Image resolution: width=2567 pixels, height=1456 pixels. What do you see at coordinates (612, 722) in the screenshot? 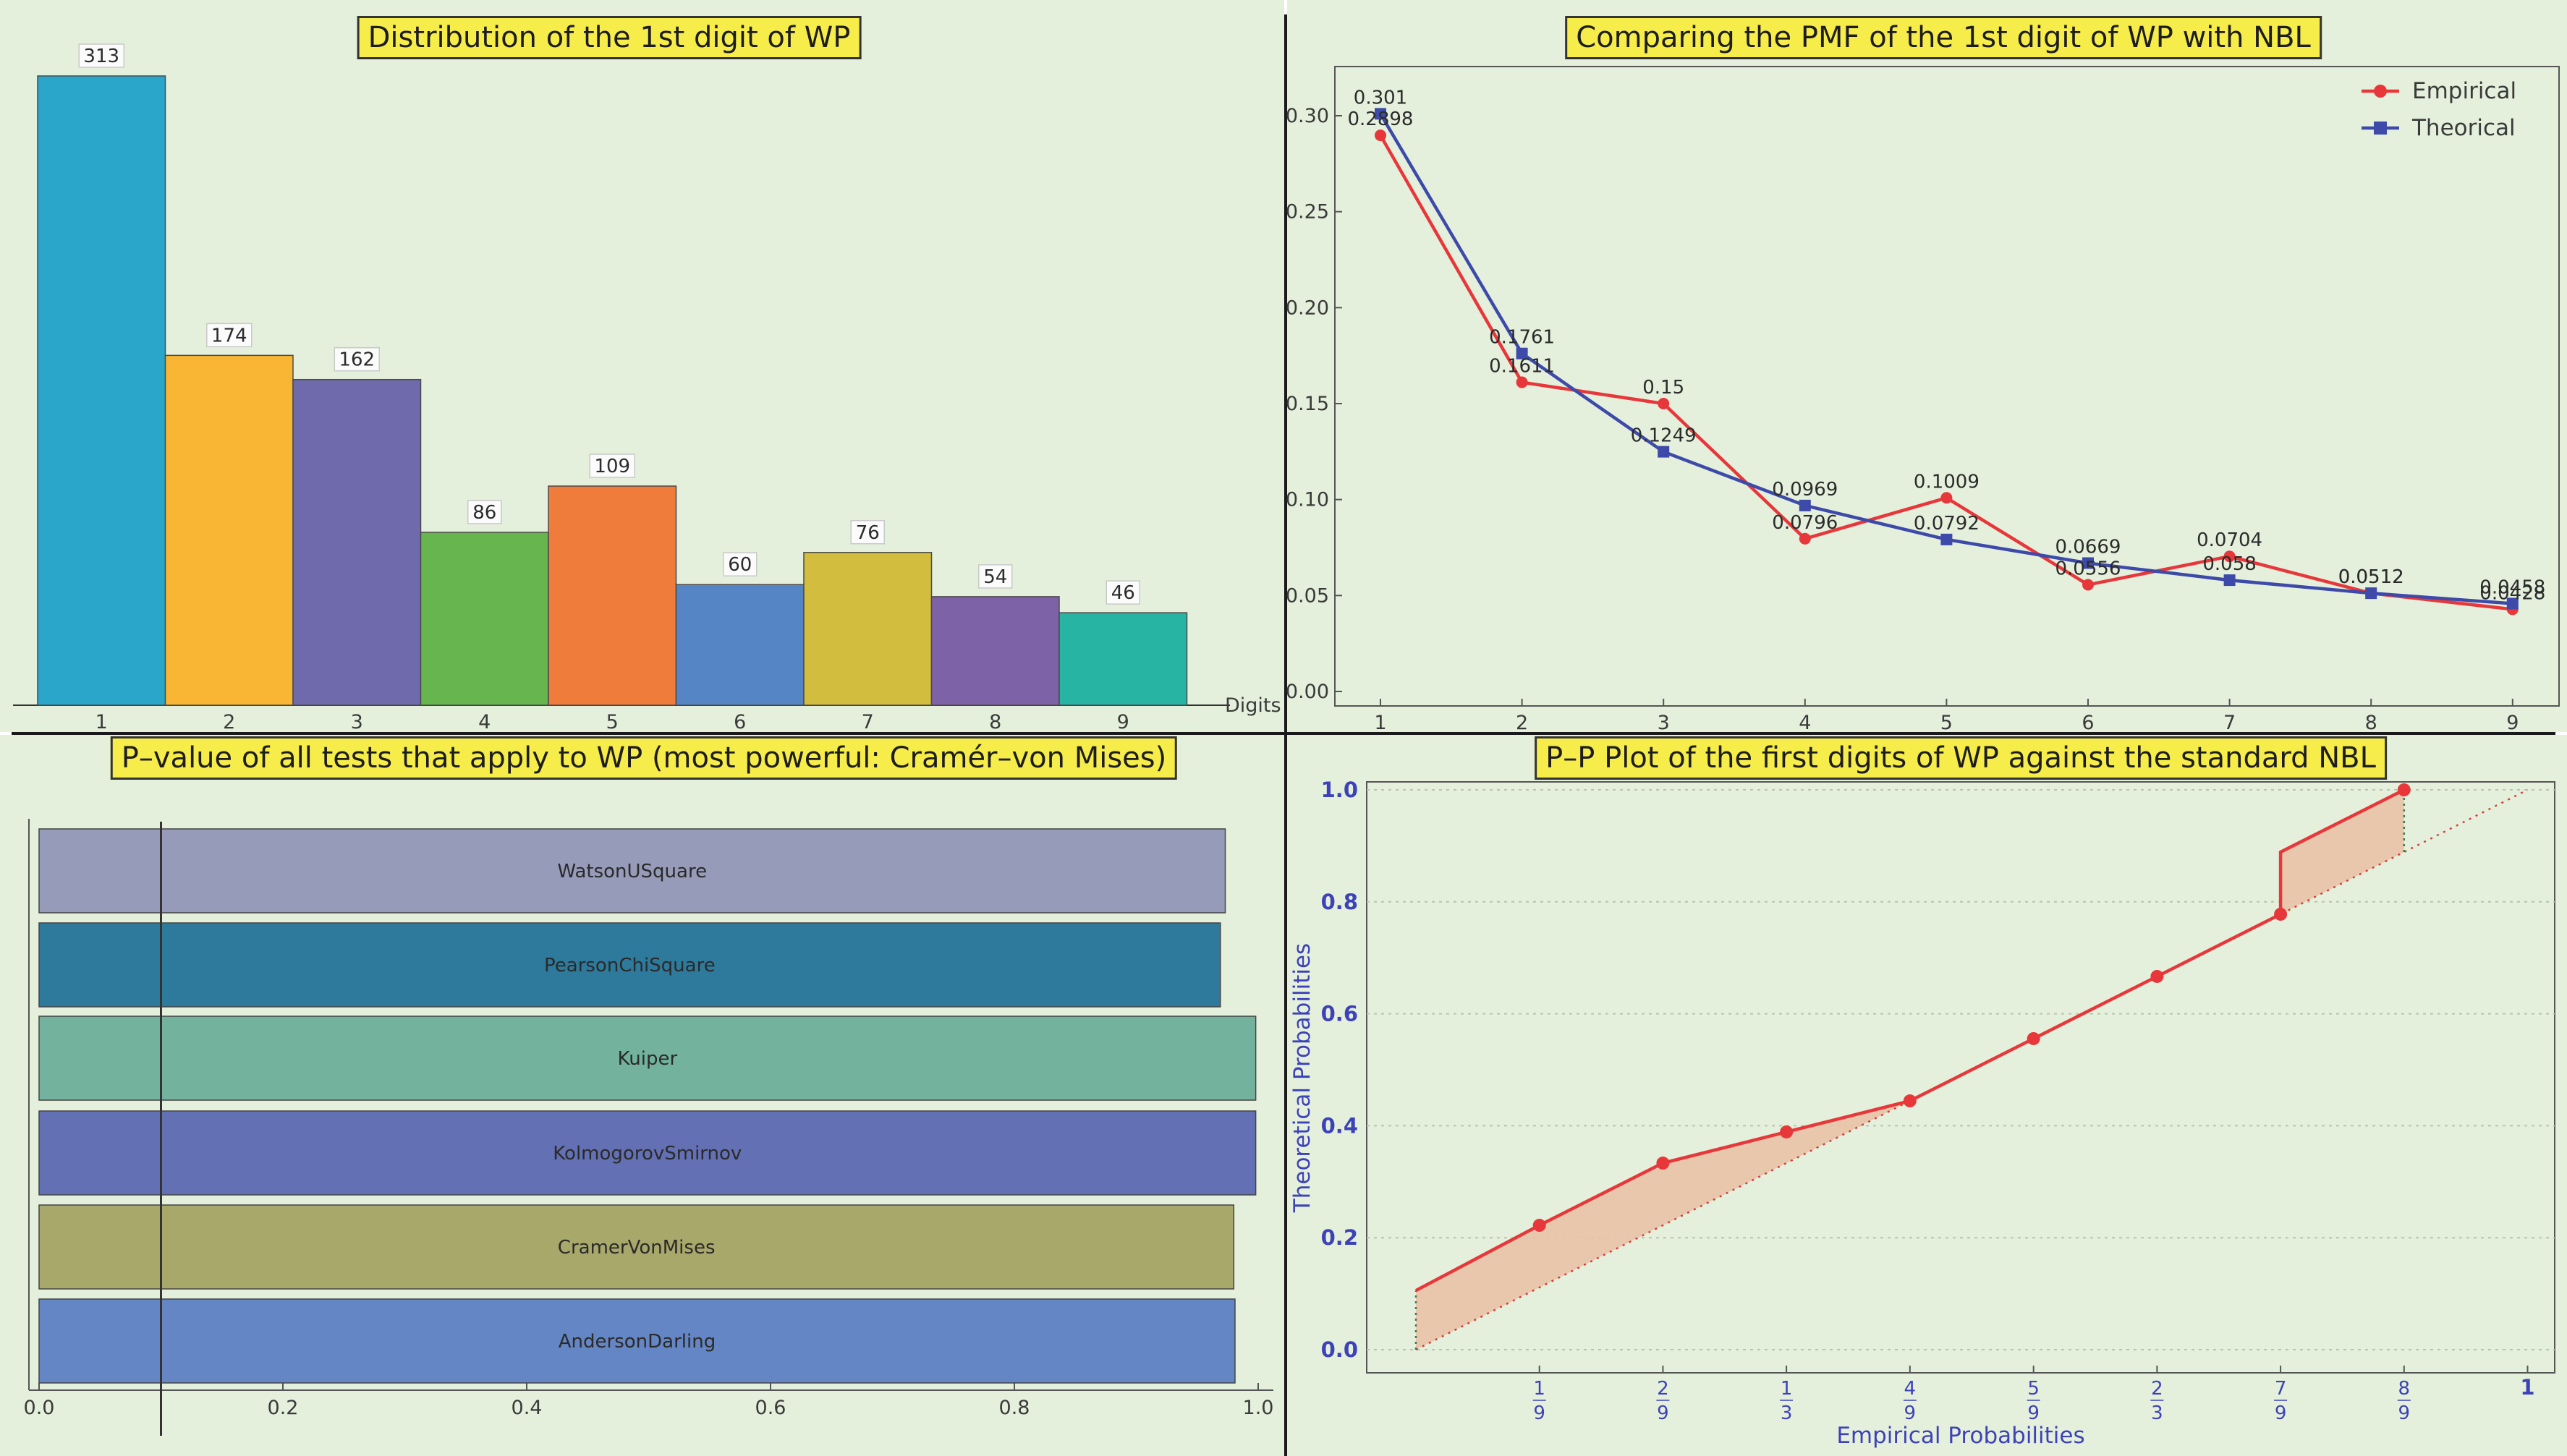
I see `x-tick-5: 5` at bounding box center [612, 722].